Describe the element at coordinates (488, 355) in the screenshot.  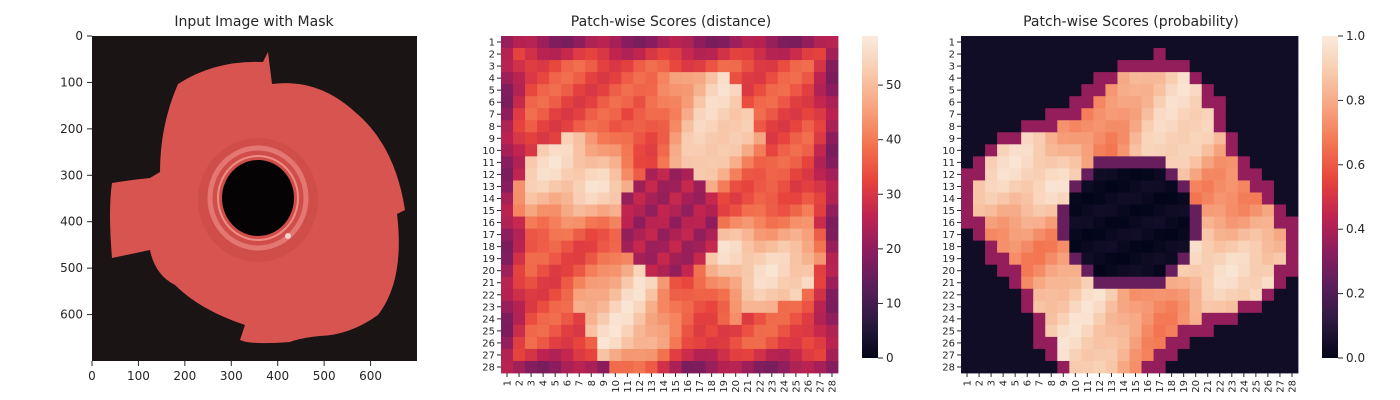
I see `row-tick-label: 27` at that location.